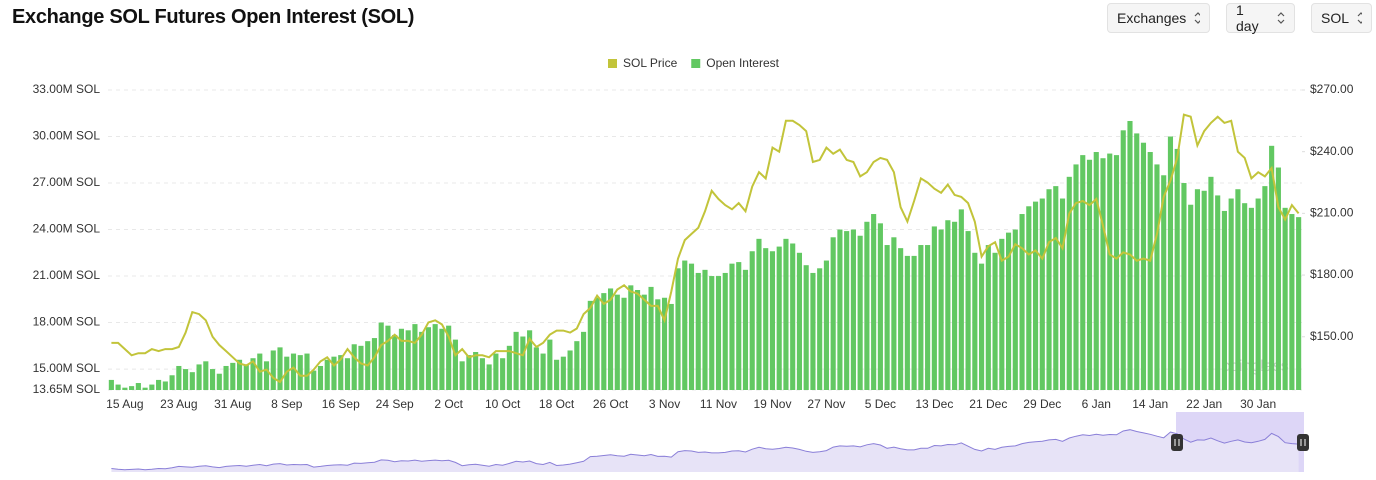  What do you see at coordinates (503, 404) in the screenshot?
I see `x-tick-label: 10 Oct` at bounding box center [503, 404].